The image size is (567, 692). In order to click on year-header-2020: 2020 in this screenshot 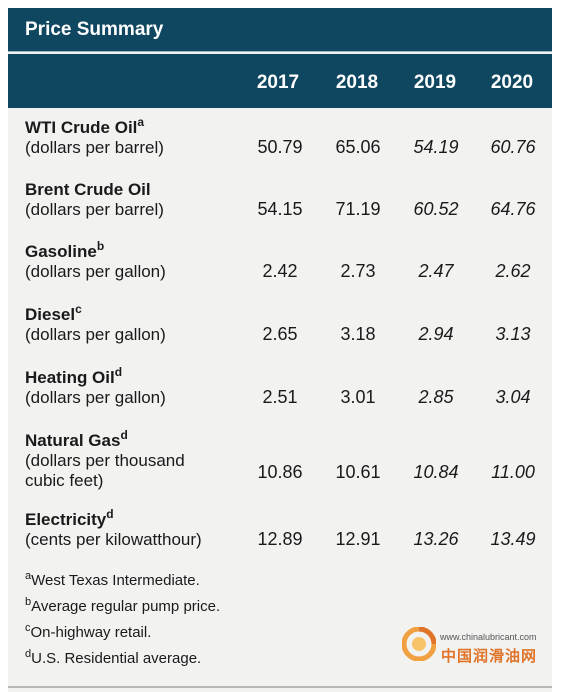, I will do `click(512, 82)`.